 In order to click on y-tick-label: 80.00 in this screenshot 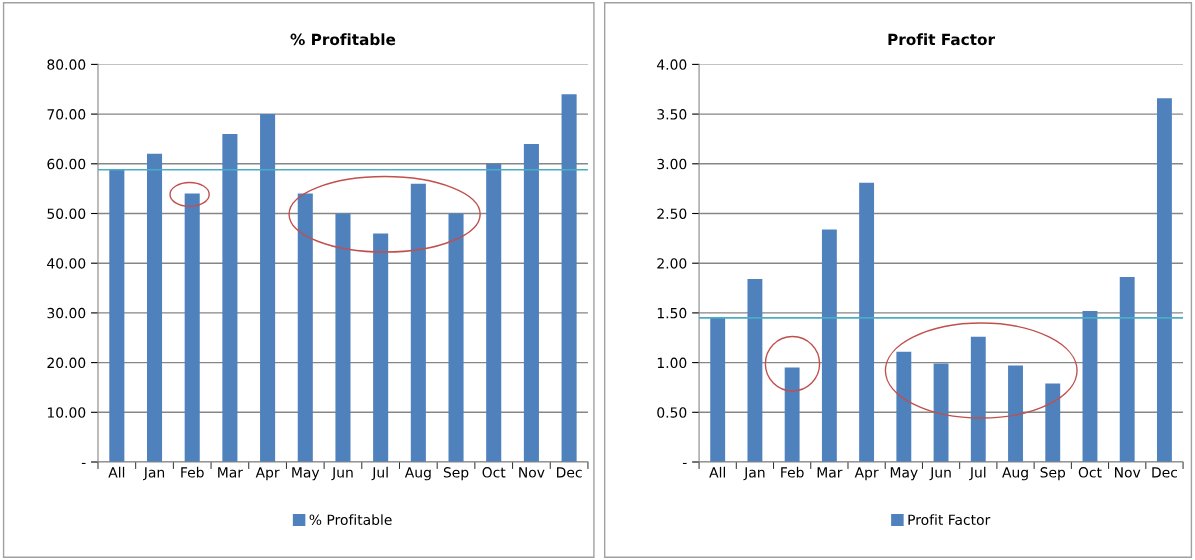, I will do `click(66, 64)`.